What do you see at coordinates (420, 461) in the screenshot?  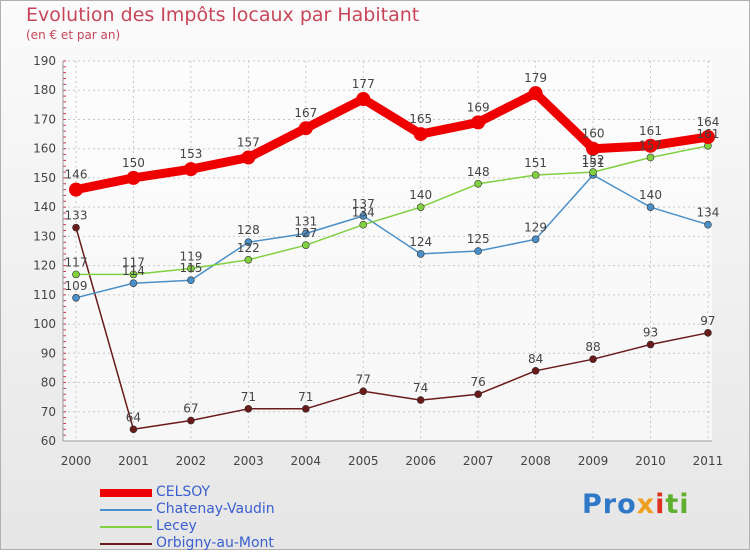 I see `x-tick-label: 2006` at bounding box center [420, 461].